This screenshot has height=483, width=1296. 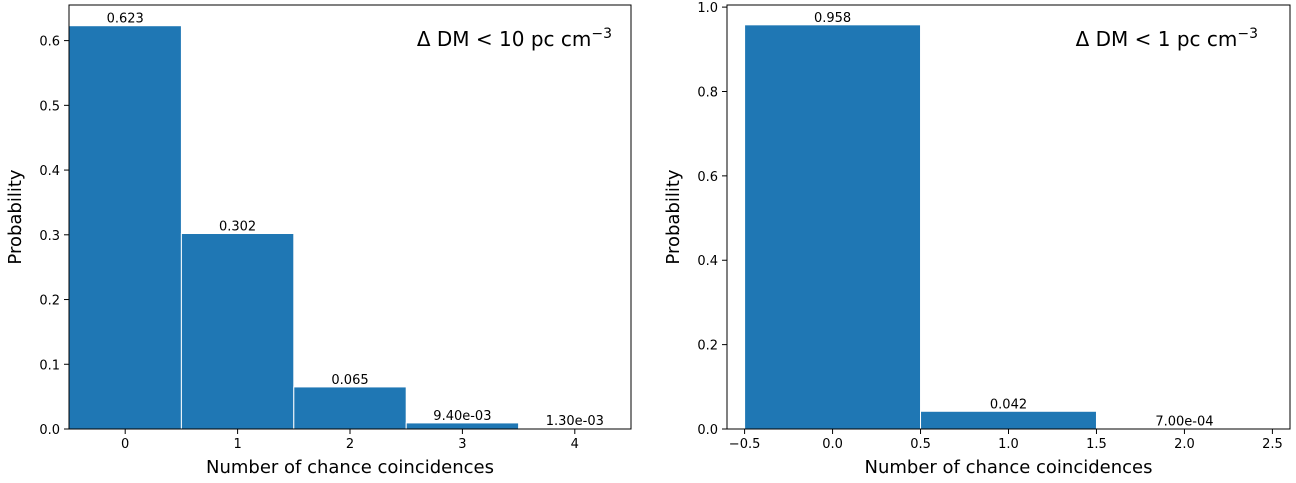 I want to click on x-tick-label: 2.0, so click(x=1184, y=444).